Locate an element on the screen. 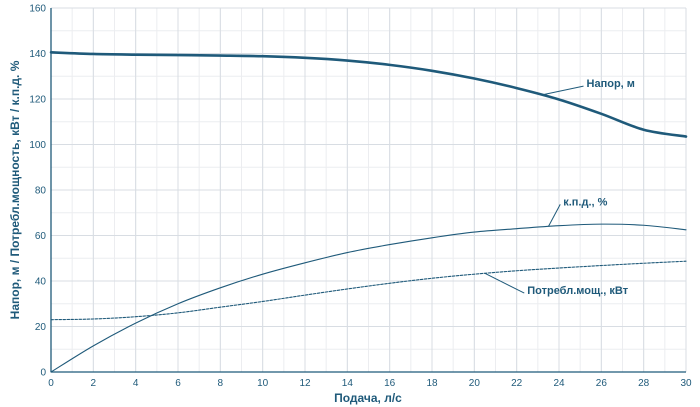 Image resolution: width=700 pixels, height=407 pixels. x-tick-label: 14 is located at coordinates (348, 383).